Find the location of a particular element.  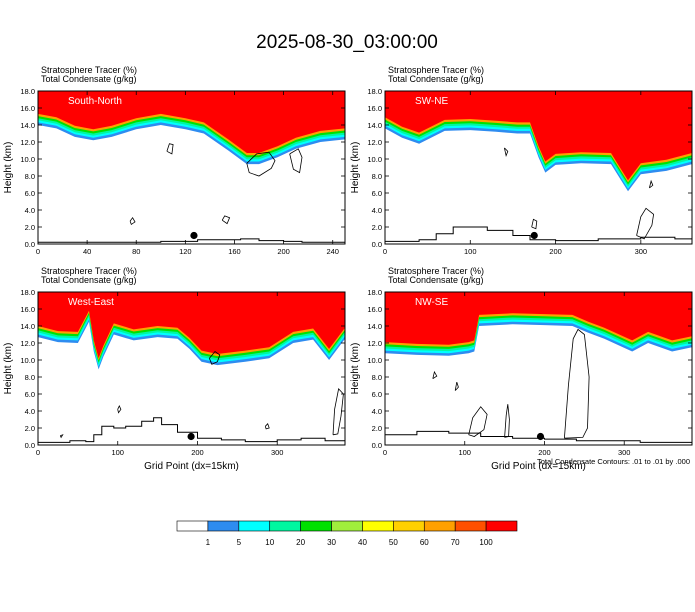

colorbar-level-label: 20 is located at coordinates (300, 542).